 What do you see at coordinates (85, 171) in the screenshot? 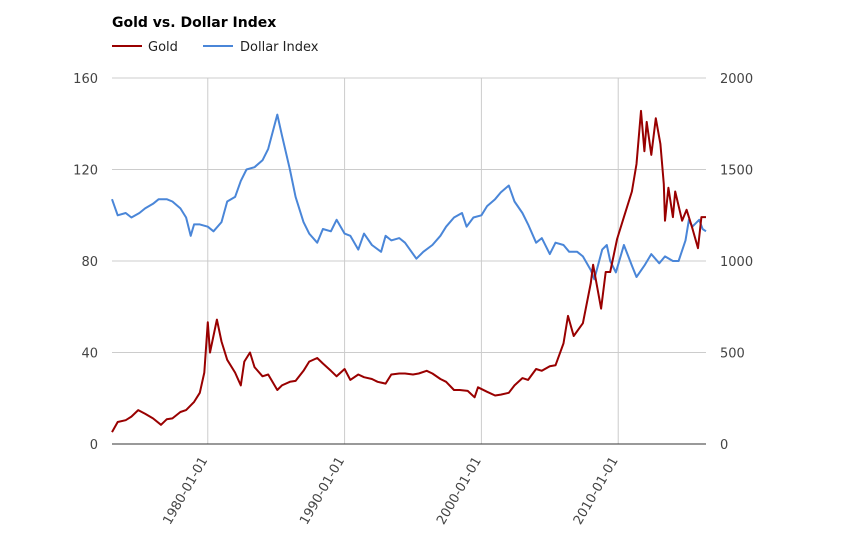
I see `left-y-tick-label: 120` at bounding box center [85, 171].